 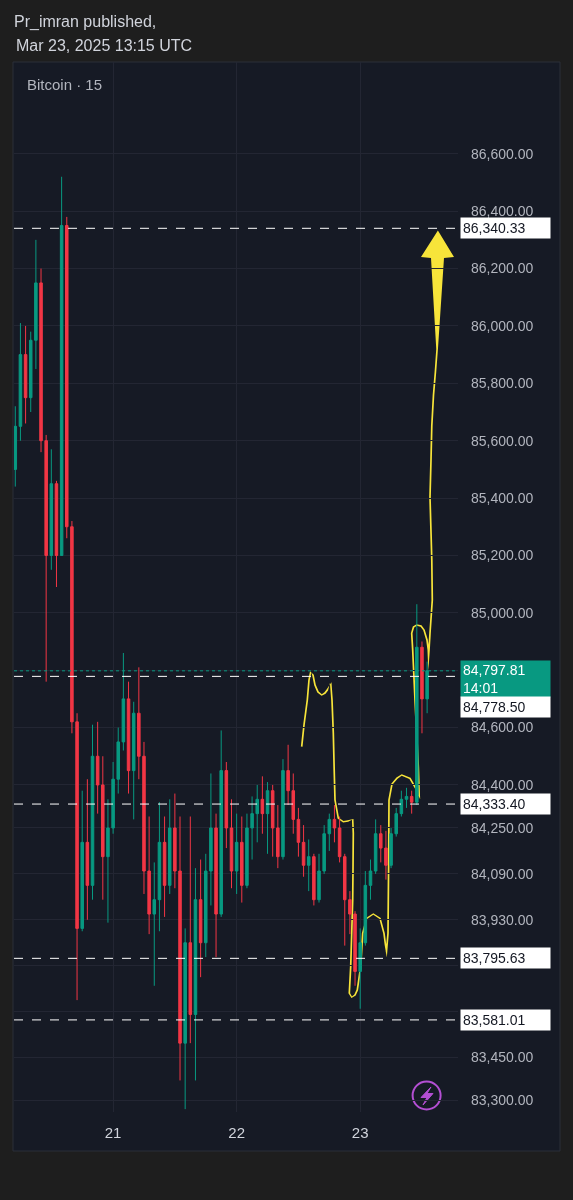 What do you see at coordinates (502, 211) in the screenshot?
I see `y-tick-label: 86,400.00` at bounding box center [502, 211].